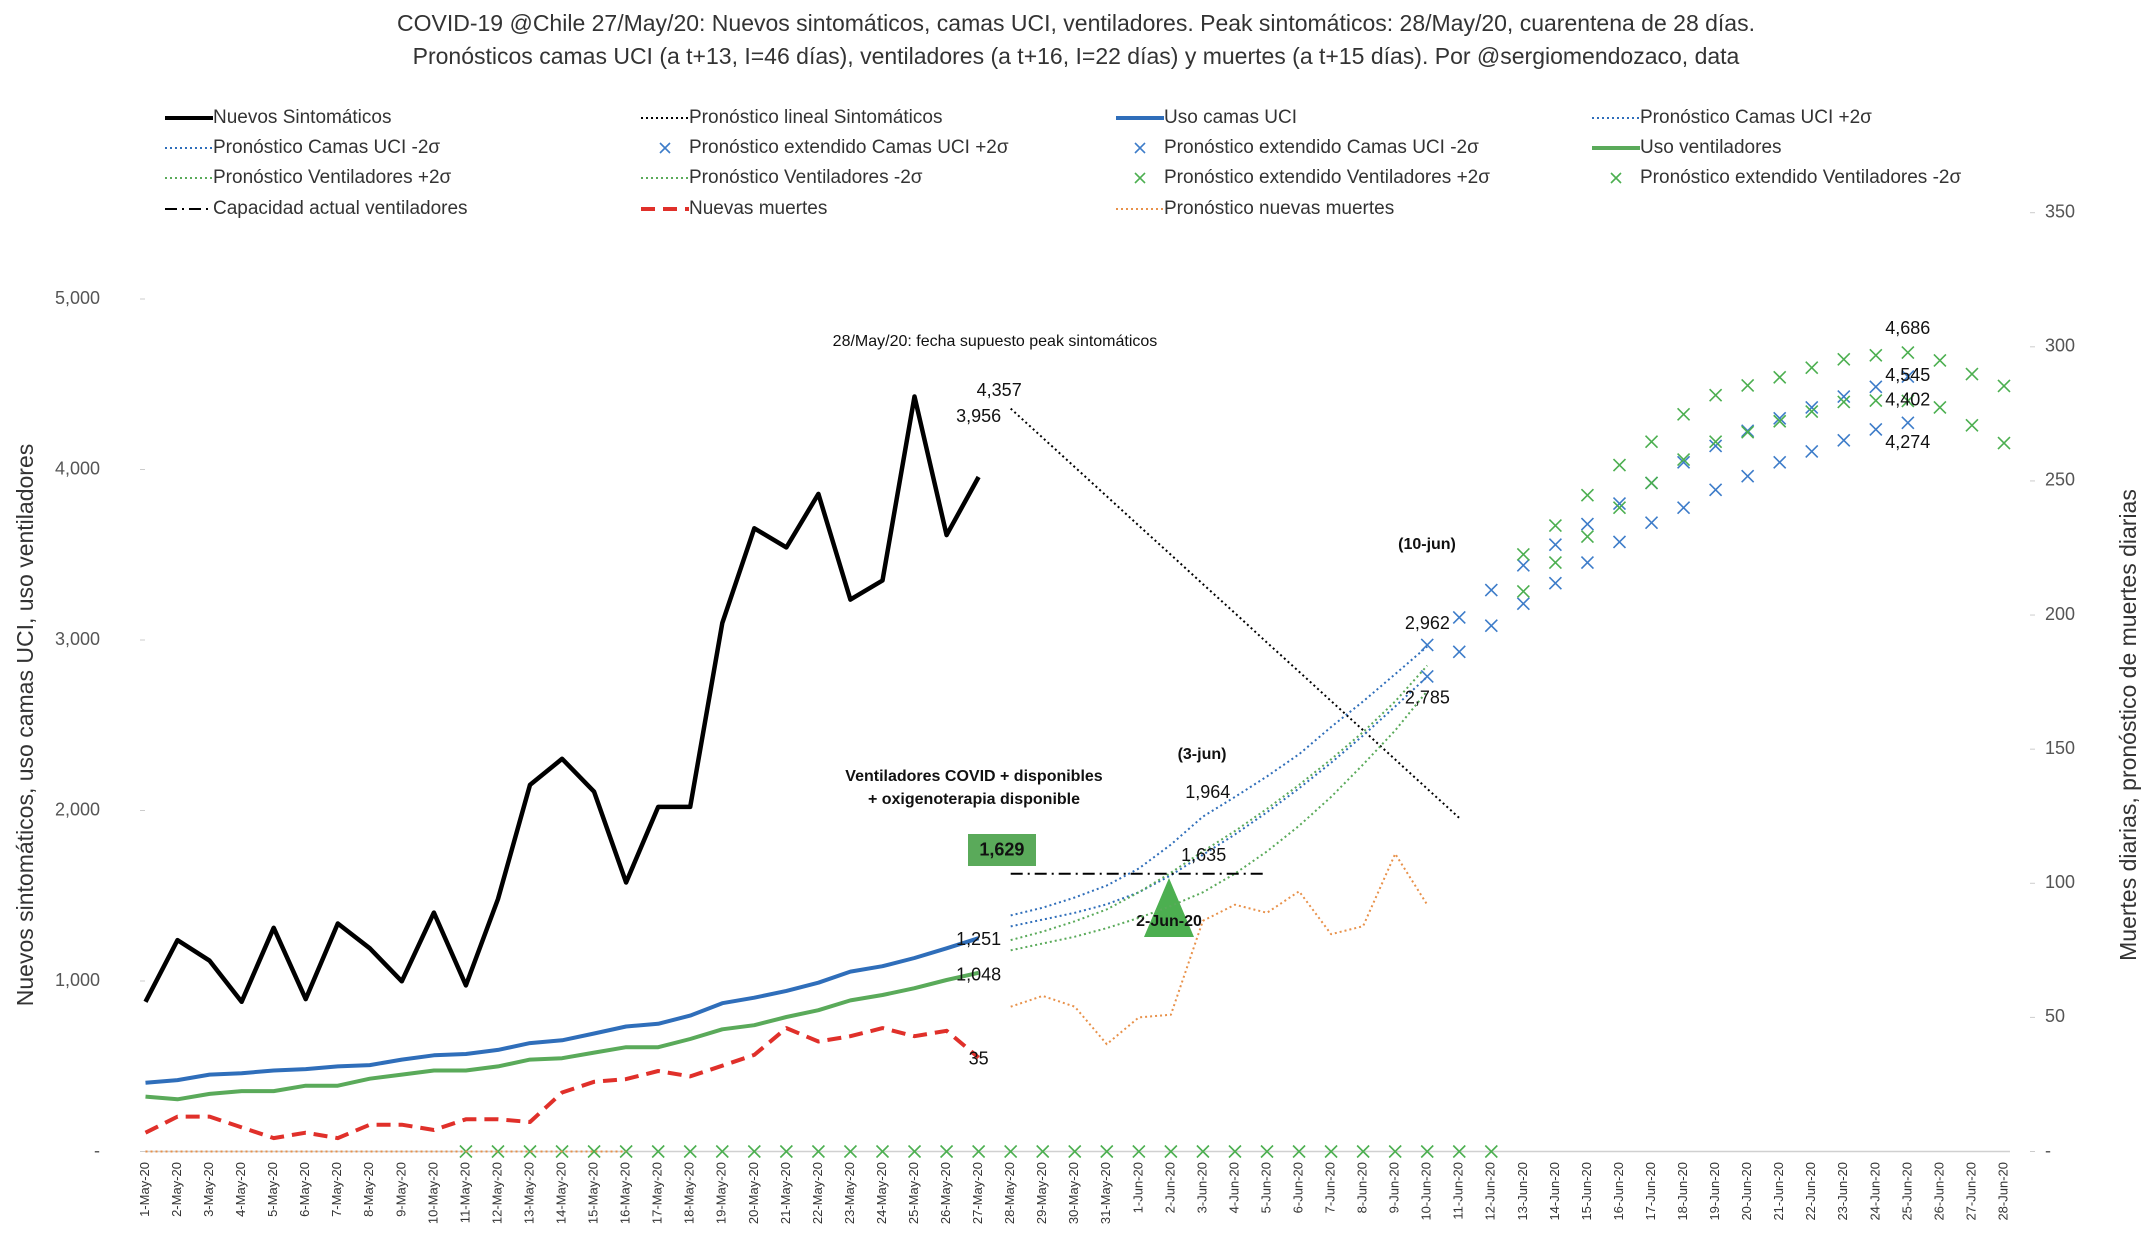  What do you see at coordinates (1041, 1193) in the screenshot?
I see `x-tick-label: 29-May-20` at bounding box center [1041, 1193].